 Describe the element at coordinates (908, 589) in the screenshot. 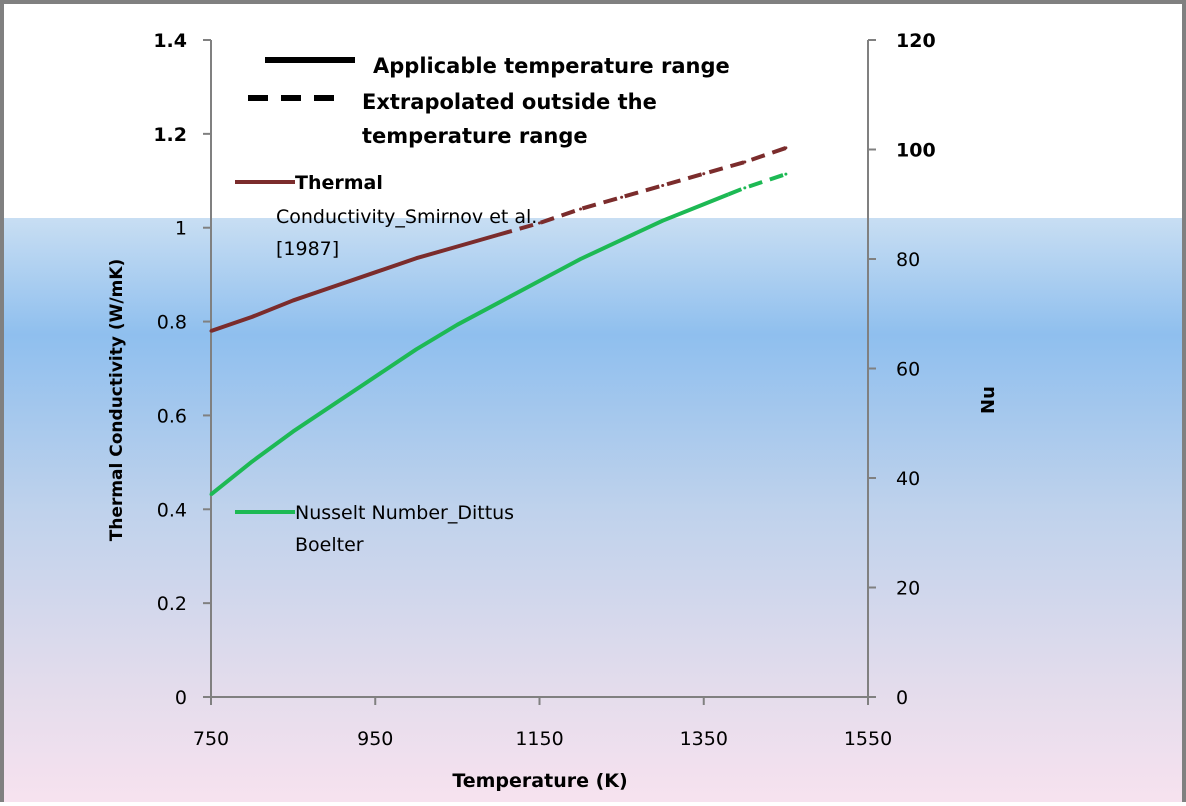

I see `y-right-tick-label: 20` at that location.